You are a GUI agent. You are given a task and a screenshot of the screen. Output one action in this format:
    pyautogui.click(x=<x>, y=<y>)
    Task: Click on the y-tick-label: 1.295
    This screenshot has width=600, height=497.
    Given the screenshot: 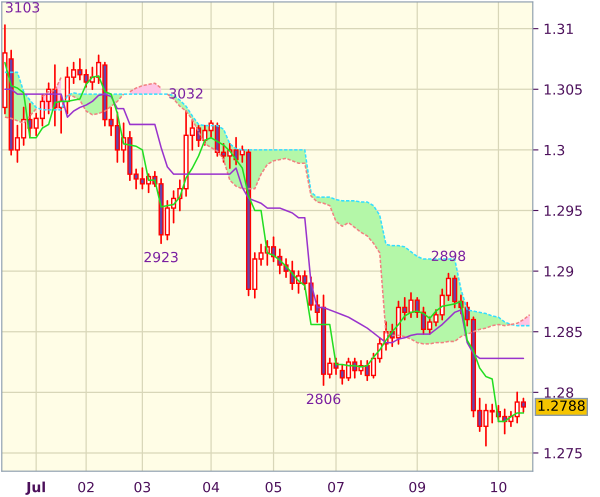 What is the action you would take?
    pyautogui.click(x=563, y=210)
    